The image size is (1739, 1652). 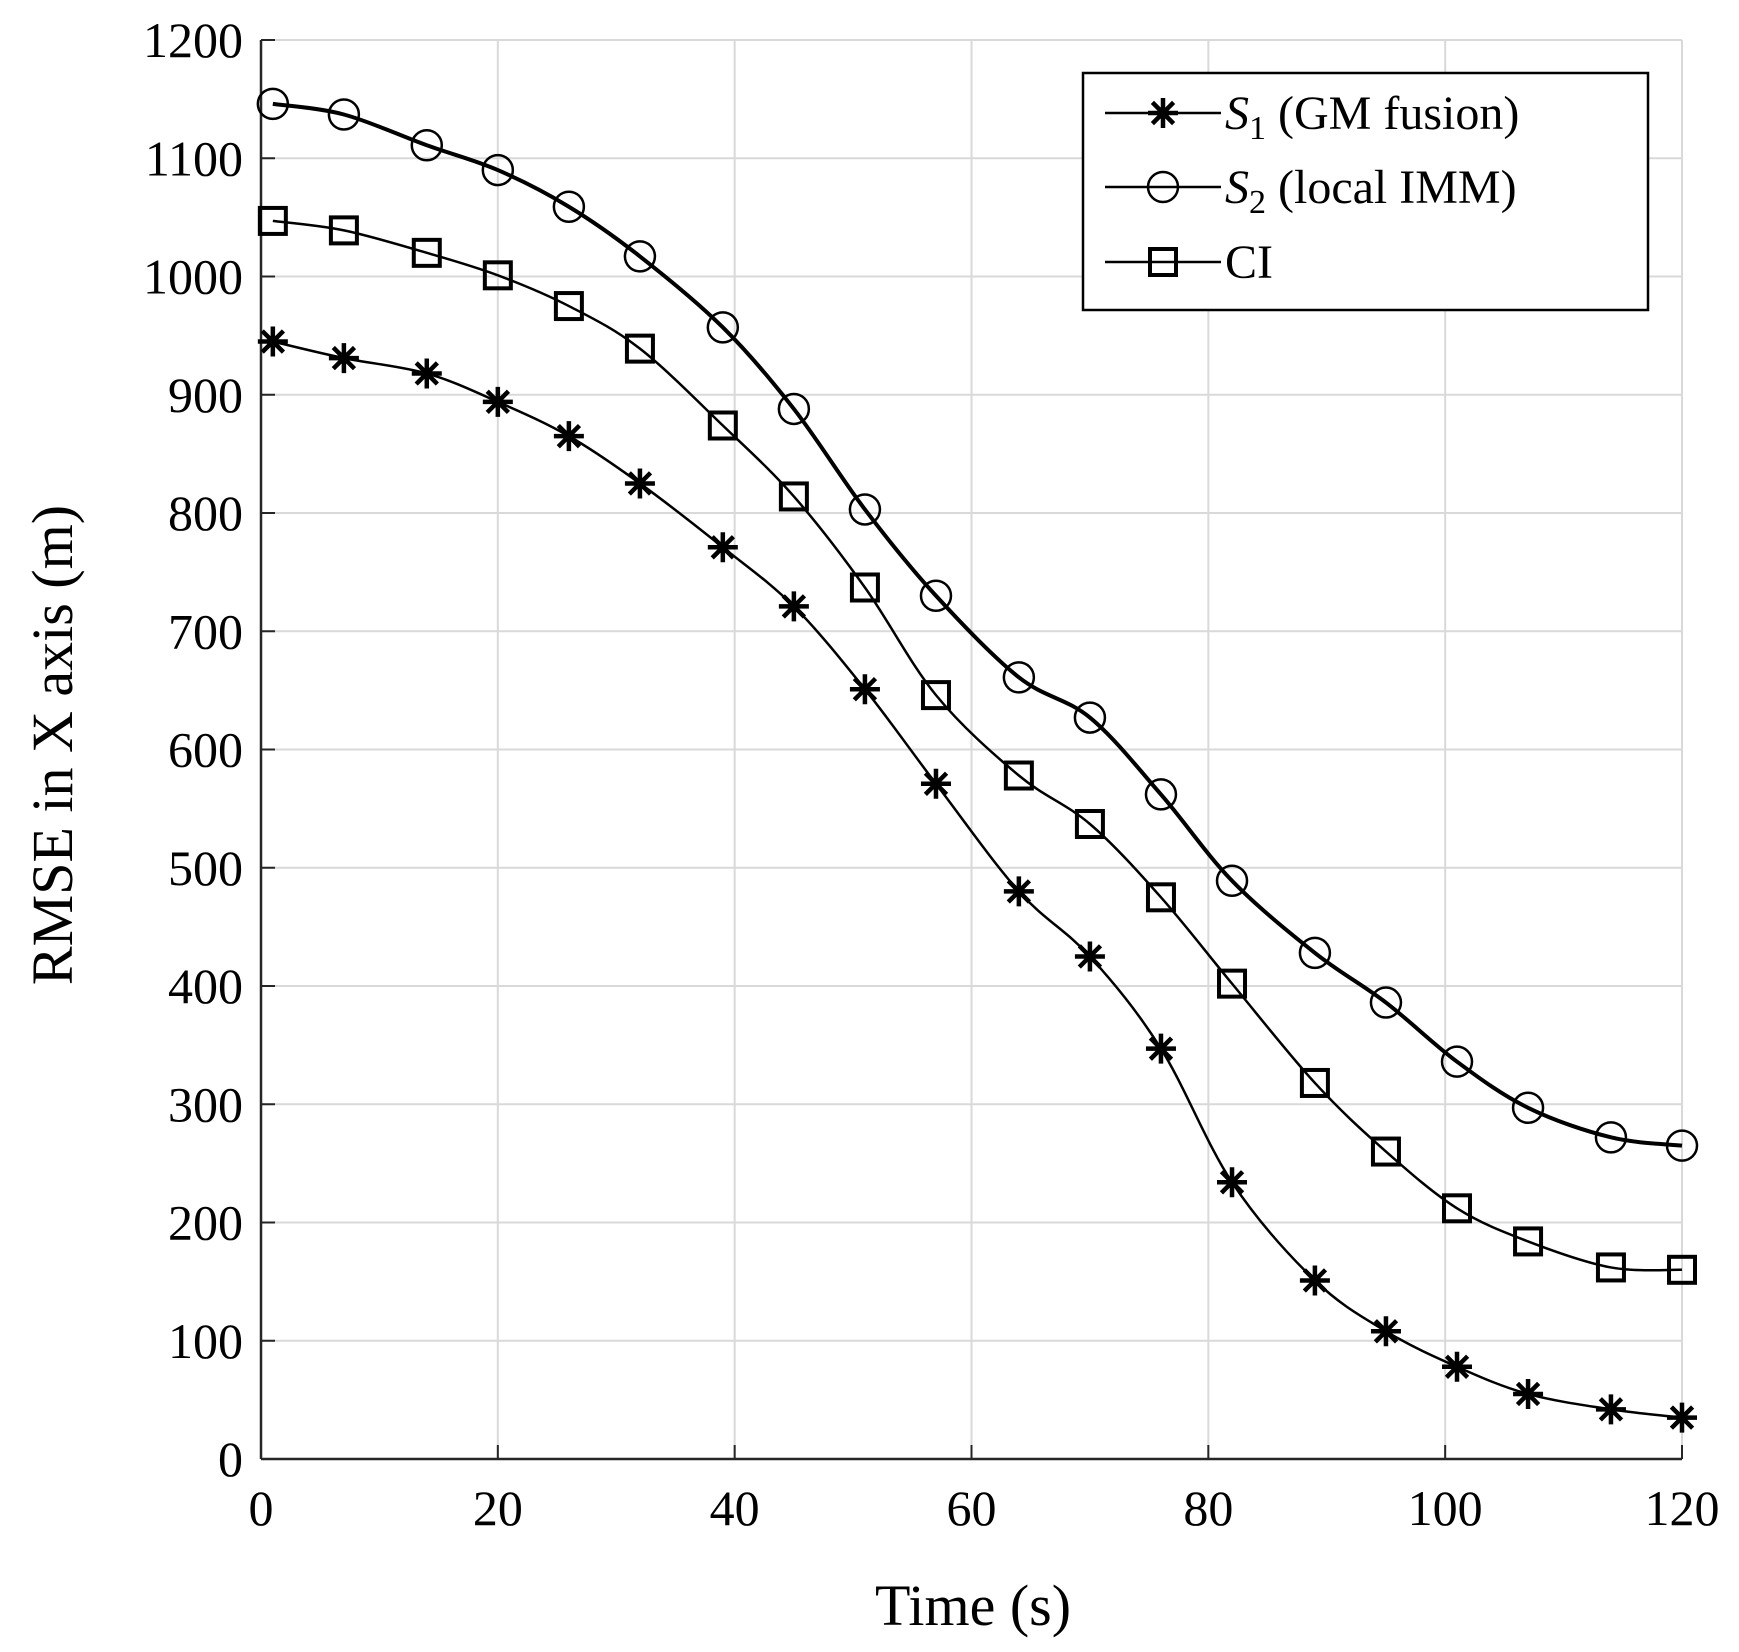 What do you see at coordinates (205, 986) in the screenshot?
I see `y-tick-label: 400` at bounding box center [205, 986].